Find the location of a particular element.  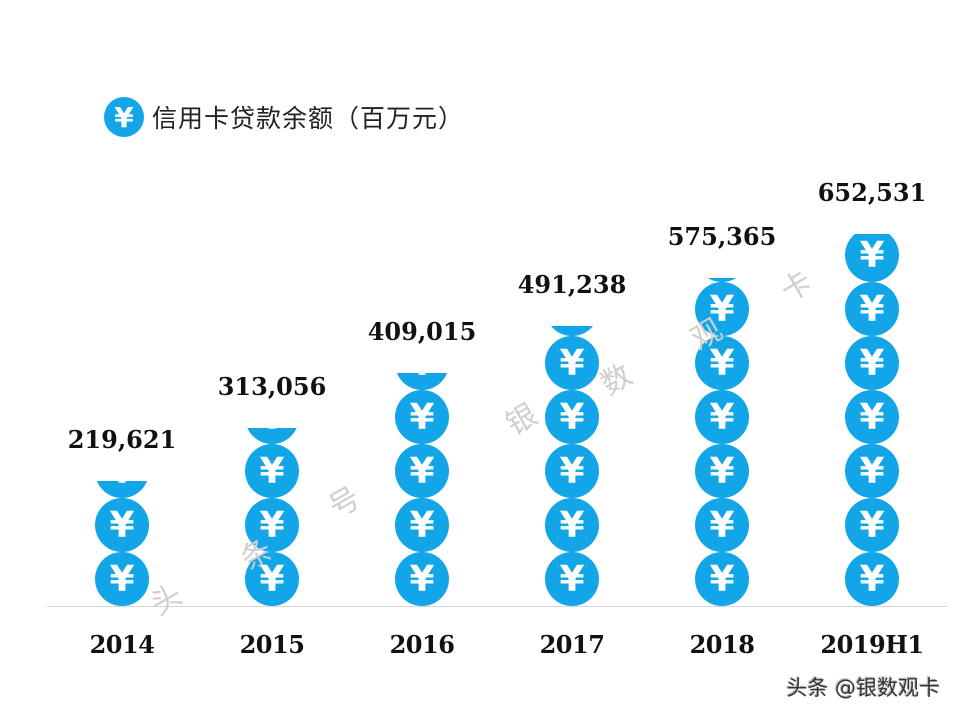

value-label: 219,621 is located at coordinates (122, 439).